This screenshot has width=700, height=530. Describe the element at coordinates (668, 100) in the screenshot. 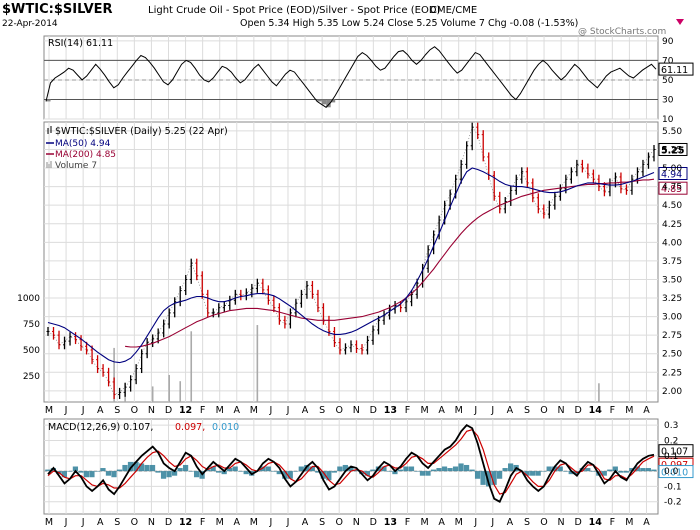

I see `rsi-y-tick-label: 30` at that location.